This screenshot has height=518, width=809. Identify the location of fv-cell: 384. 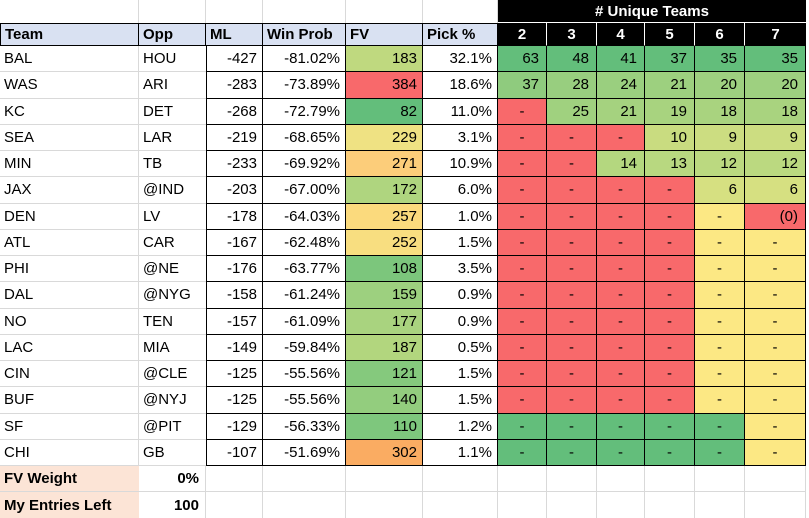
(384, 85).